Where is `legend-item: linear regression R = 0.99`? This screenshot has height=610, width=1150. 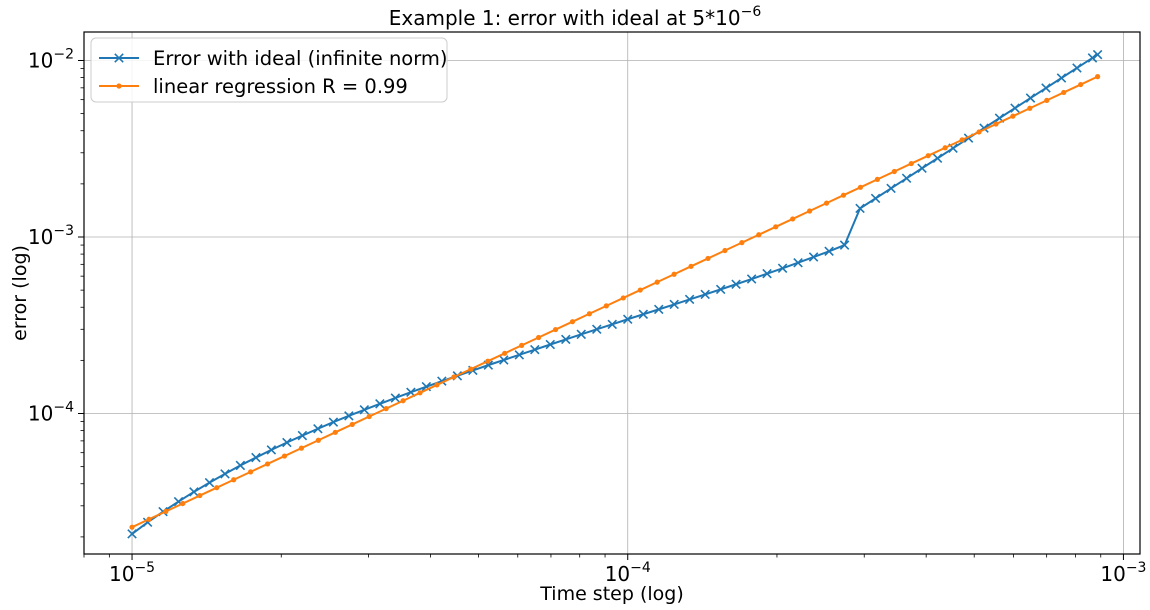 legend-item: linear regression R = 0.99 is located at coordinates (253, 86).